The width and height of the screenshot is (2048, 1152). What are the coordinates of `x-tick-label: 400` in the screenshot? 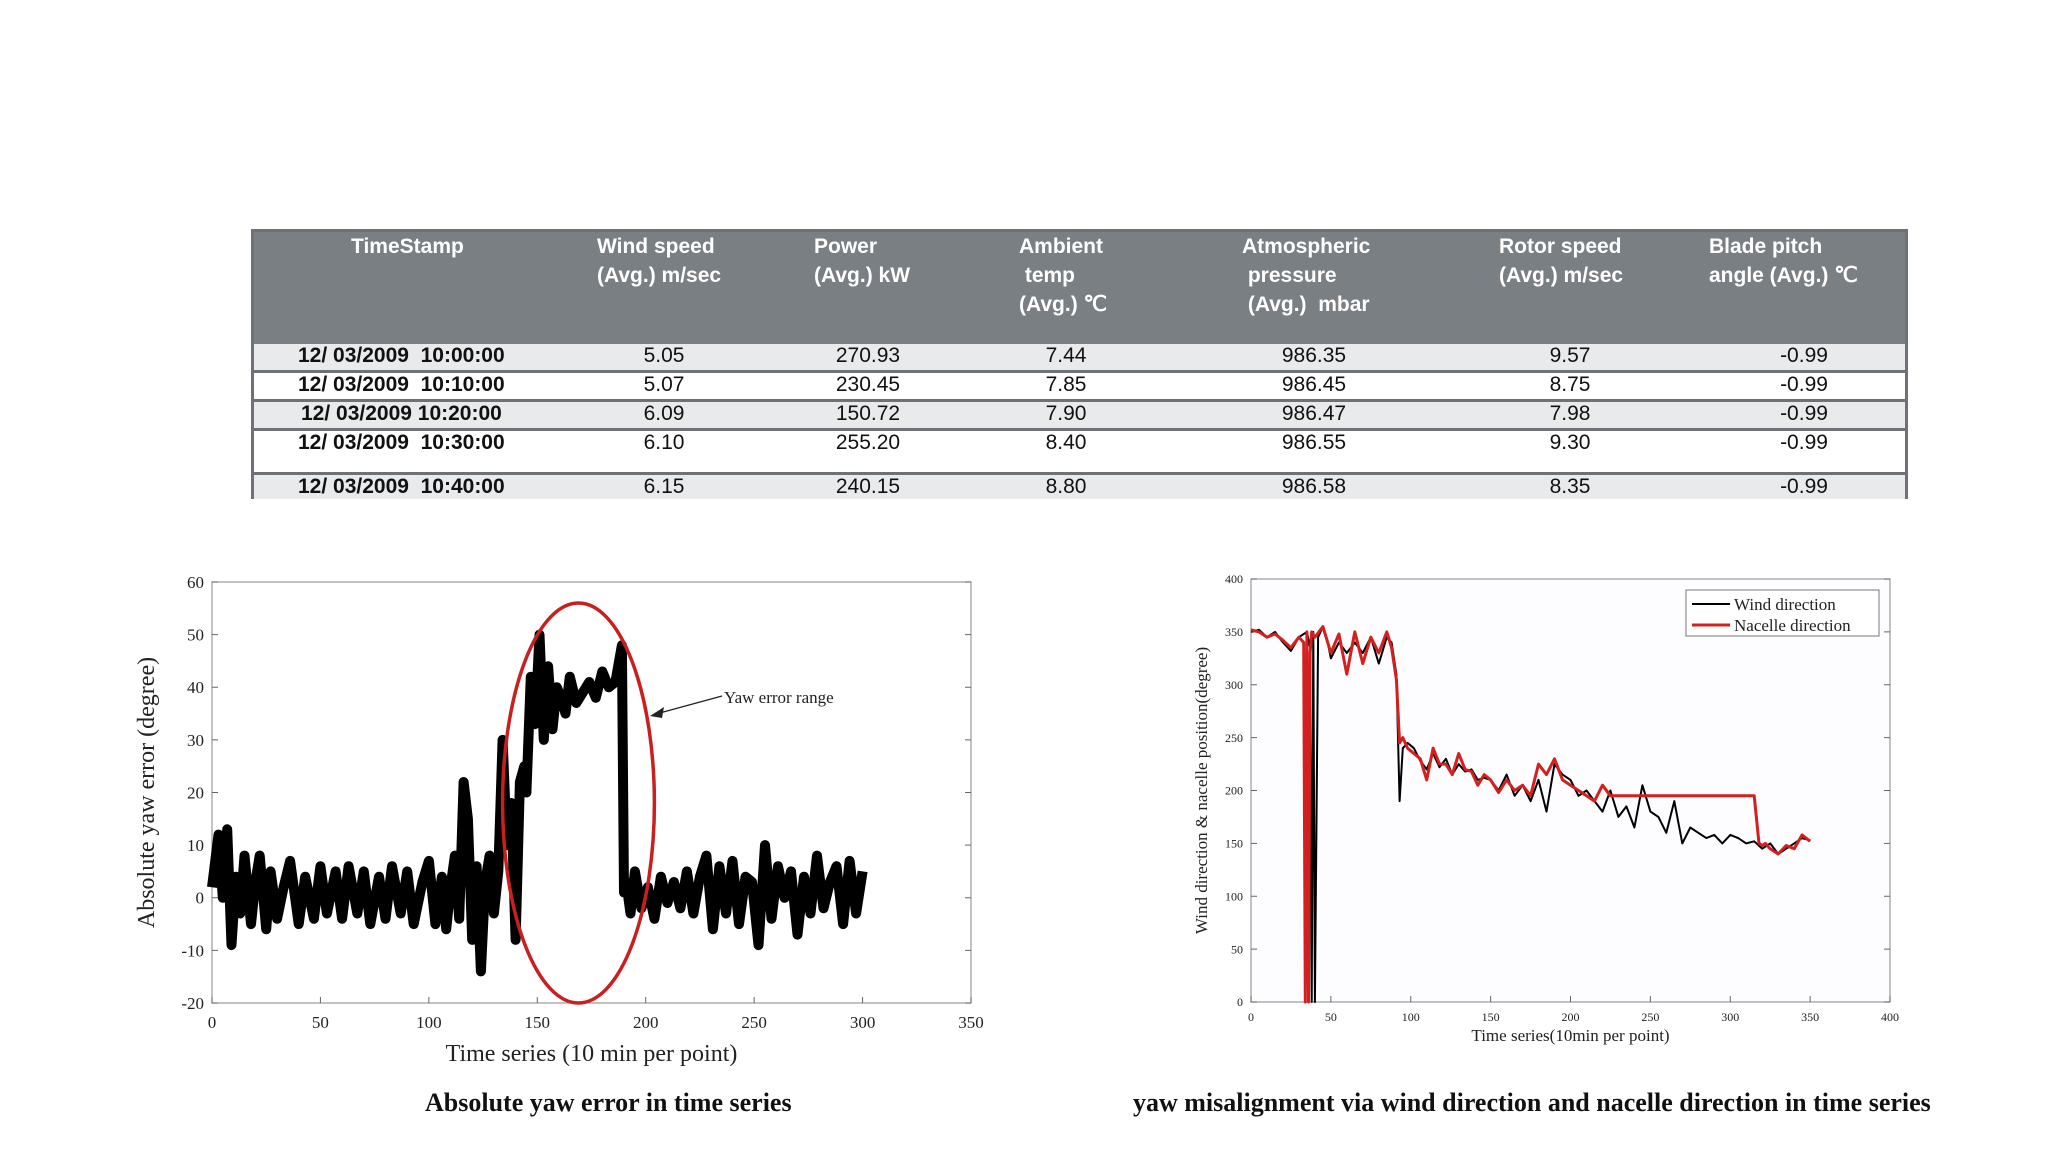 It's located at (1890, 1017).